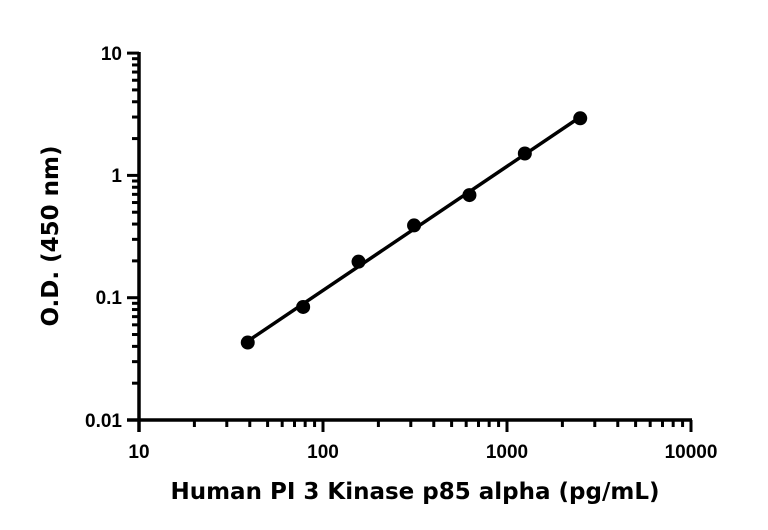 The height and width of the screenshot is (530, 768). I want to click on x-tick-label: 10000, so click(691, 452).